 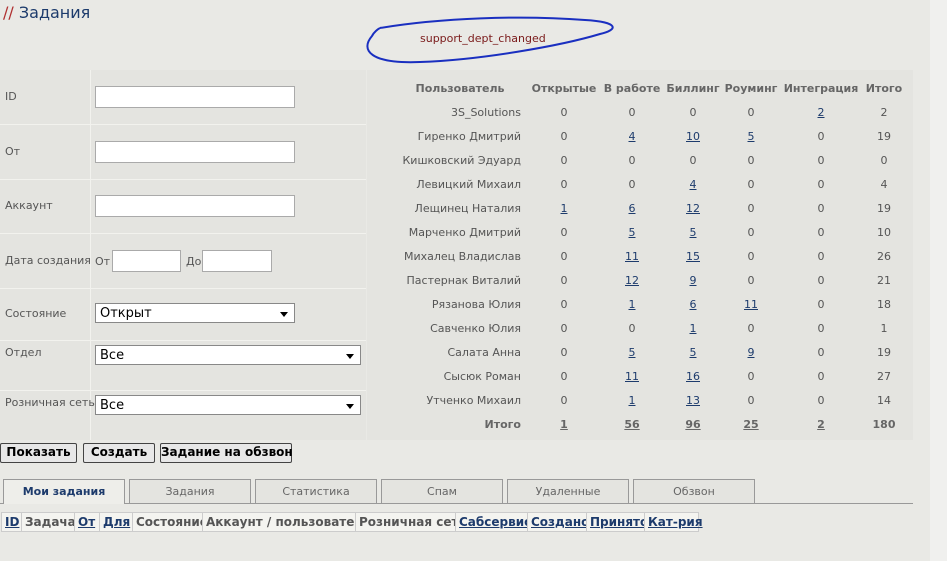 What do you see at coordinates (558, 522) in the screenshot?
I see `list-header: Создано` at bounding box center [558, 522].